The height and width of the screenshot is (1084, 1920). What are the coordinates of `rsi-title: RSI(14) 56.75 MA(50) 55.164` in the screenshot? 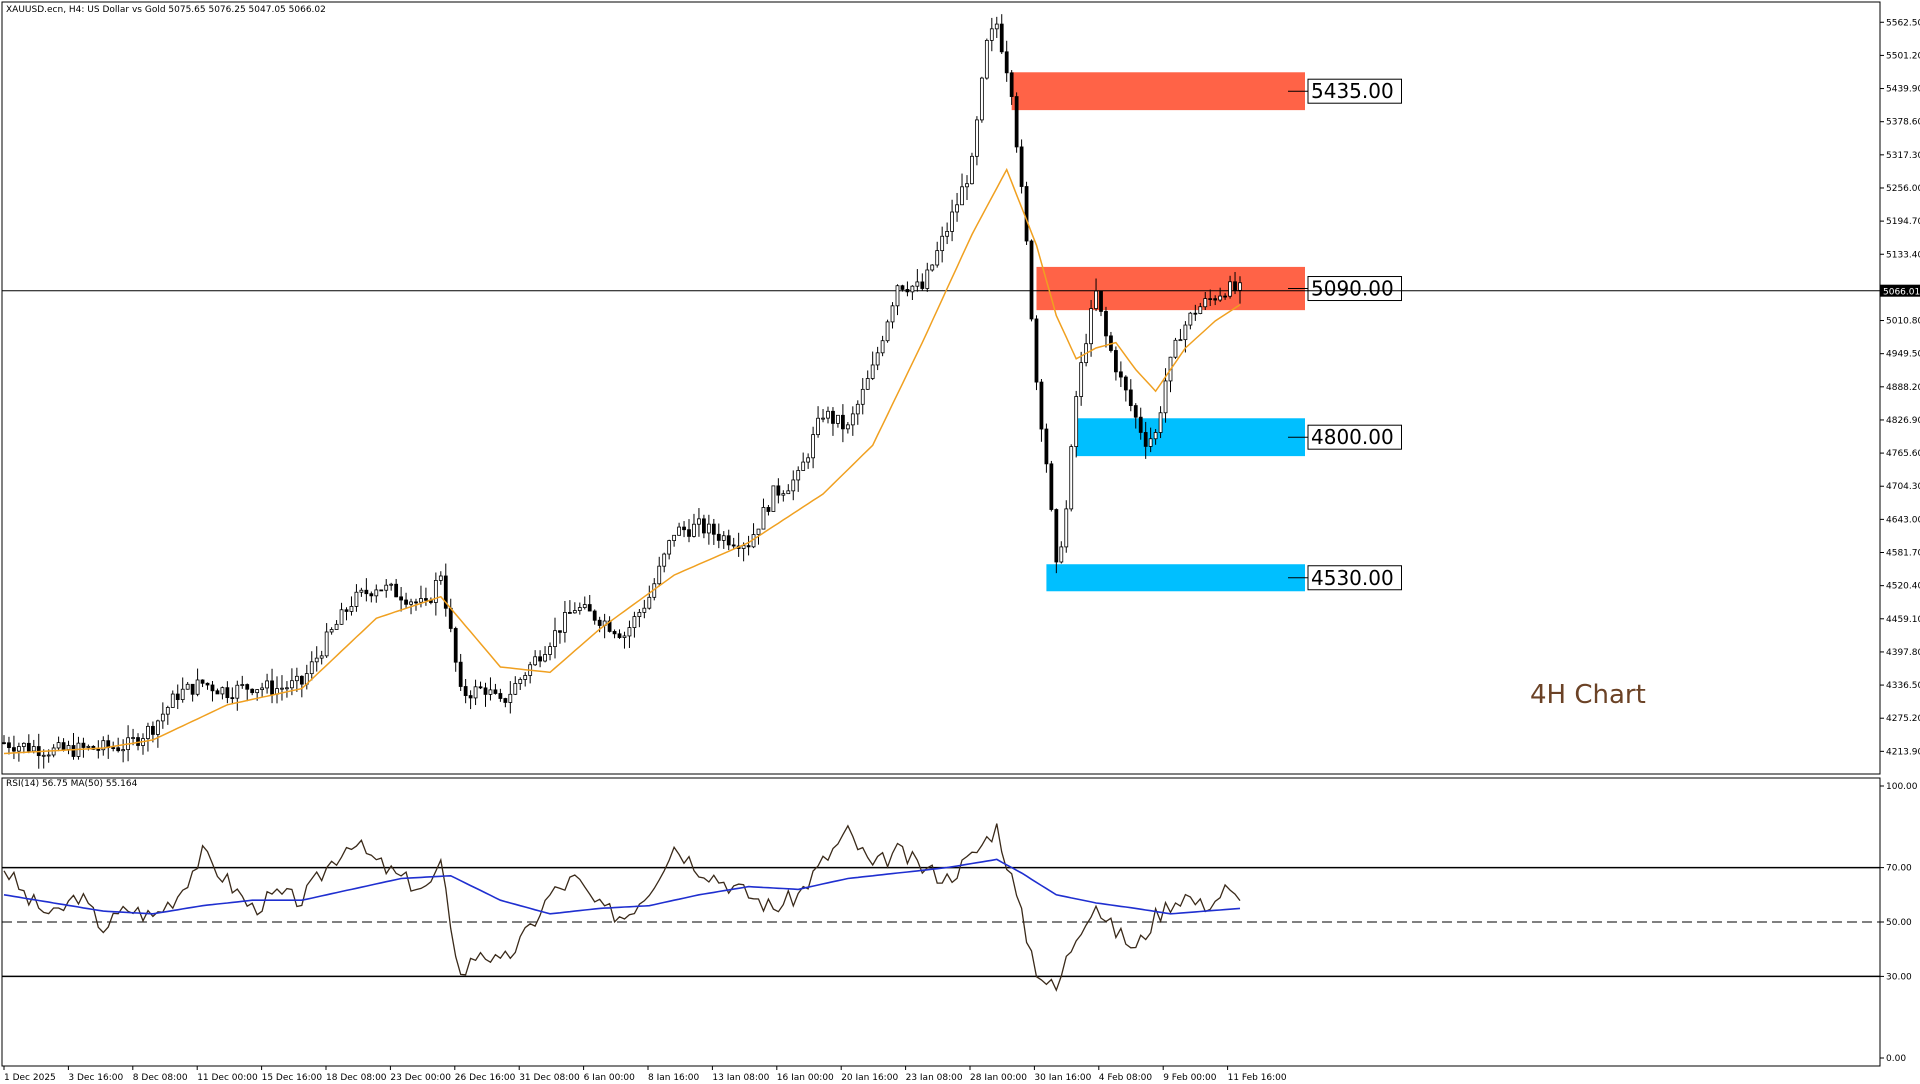 It's located at (72, 784).